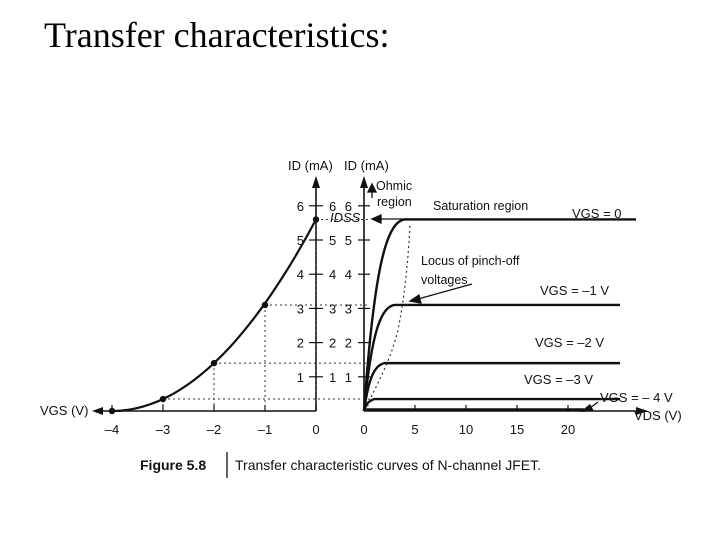 The width and height of the screenshot is (720, 540). Describe the element at coordinates (300, 240) in the screenshot. I see `left-y-tick-label: 5` at that location.